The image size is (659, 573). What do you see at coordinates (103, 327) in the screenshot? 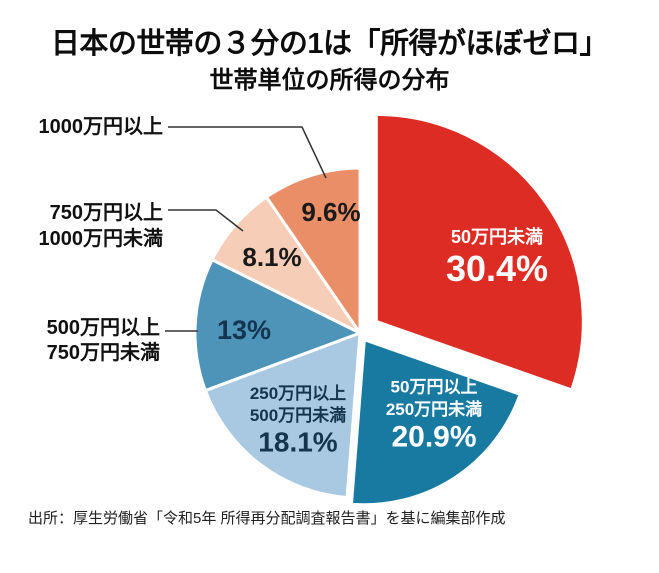
I see `outside-label-2-line-0: 500万円以上` at bounding box center [103, 327].